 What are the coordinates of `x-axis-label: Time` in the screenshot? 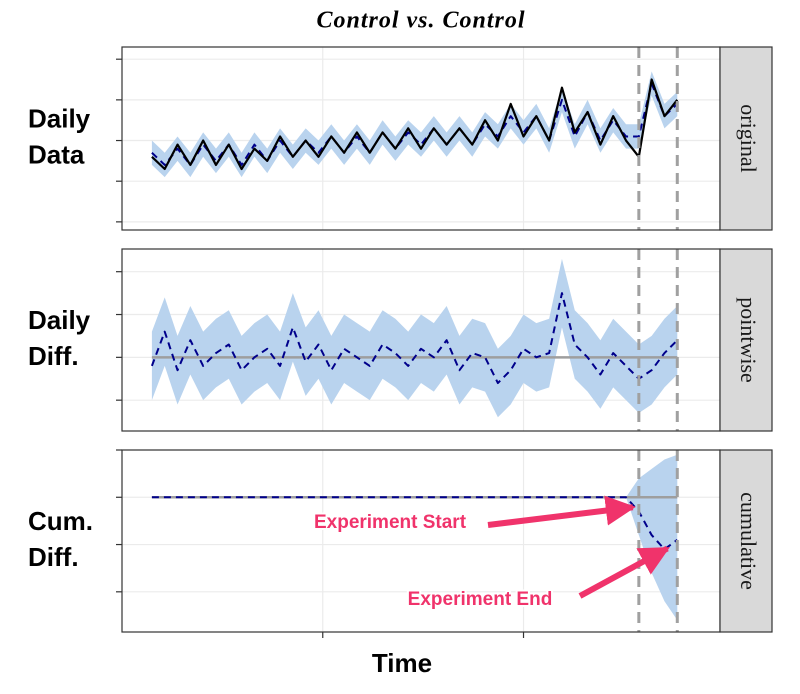 It's located at (402, 663).